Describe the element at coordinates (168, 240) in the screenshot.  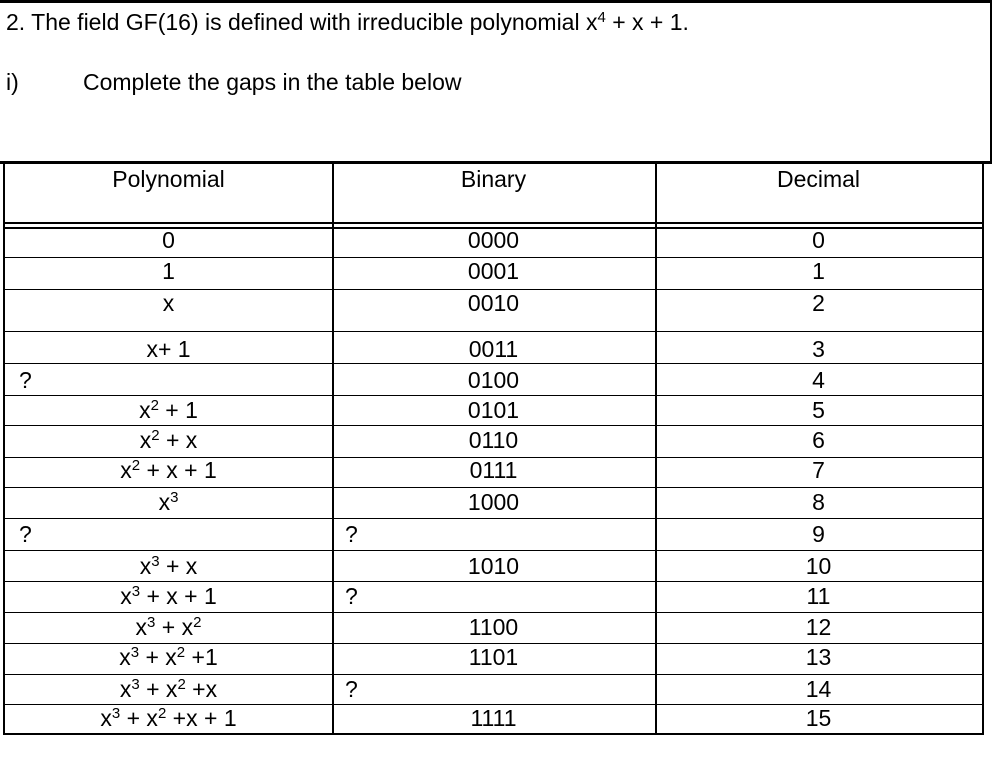
I see `polynomial-cell: 0` at that location.